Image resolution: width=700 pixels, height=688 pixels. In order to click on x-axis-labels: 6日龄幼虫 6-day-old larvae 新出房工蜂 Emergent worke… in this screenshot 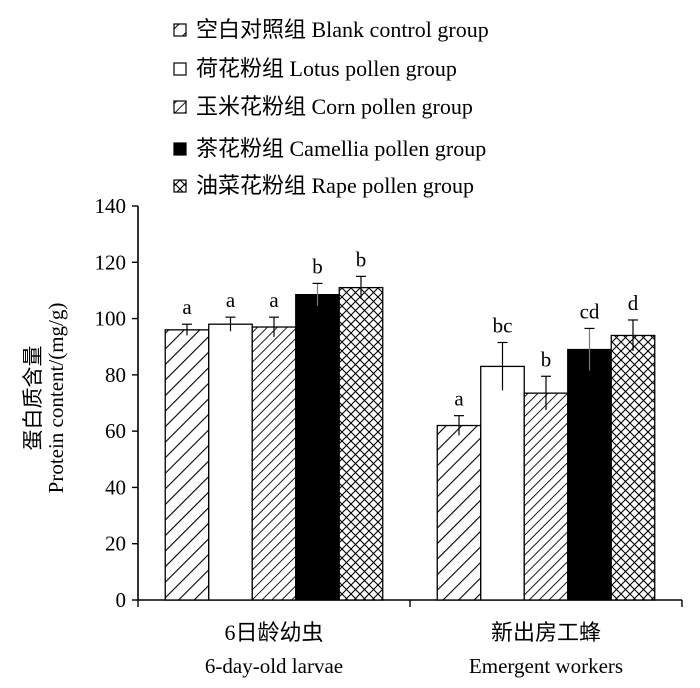, I will do `click(414, 649)`.